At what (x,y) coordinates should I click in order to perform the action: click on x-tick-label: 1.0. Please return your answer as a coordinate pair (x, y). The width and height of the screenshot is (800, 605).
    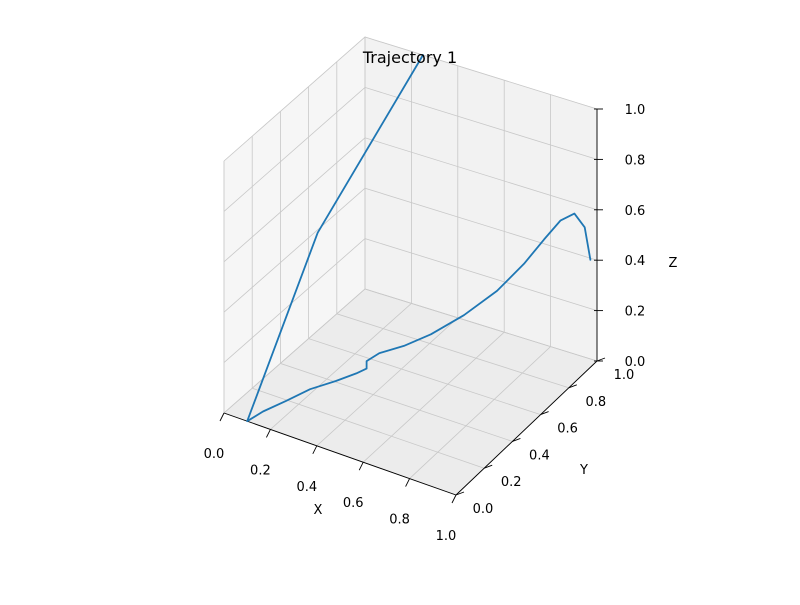
    Looking at the image, I should click on (446, 536).